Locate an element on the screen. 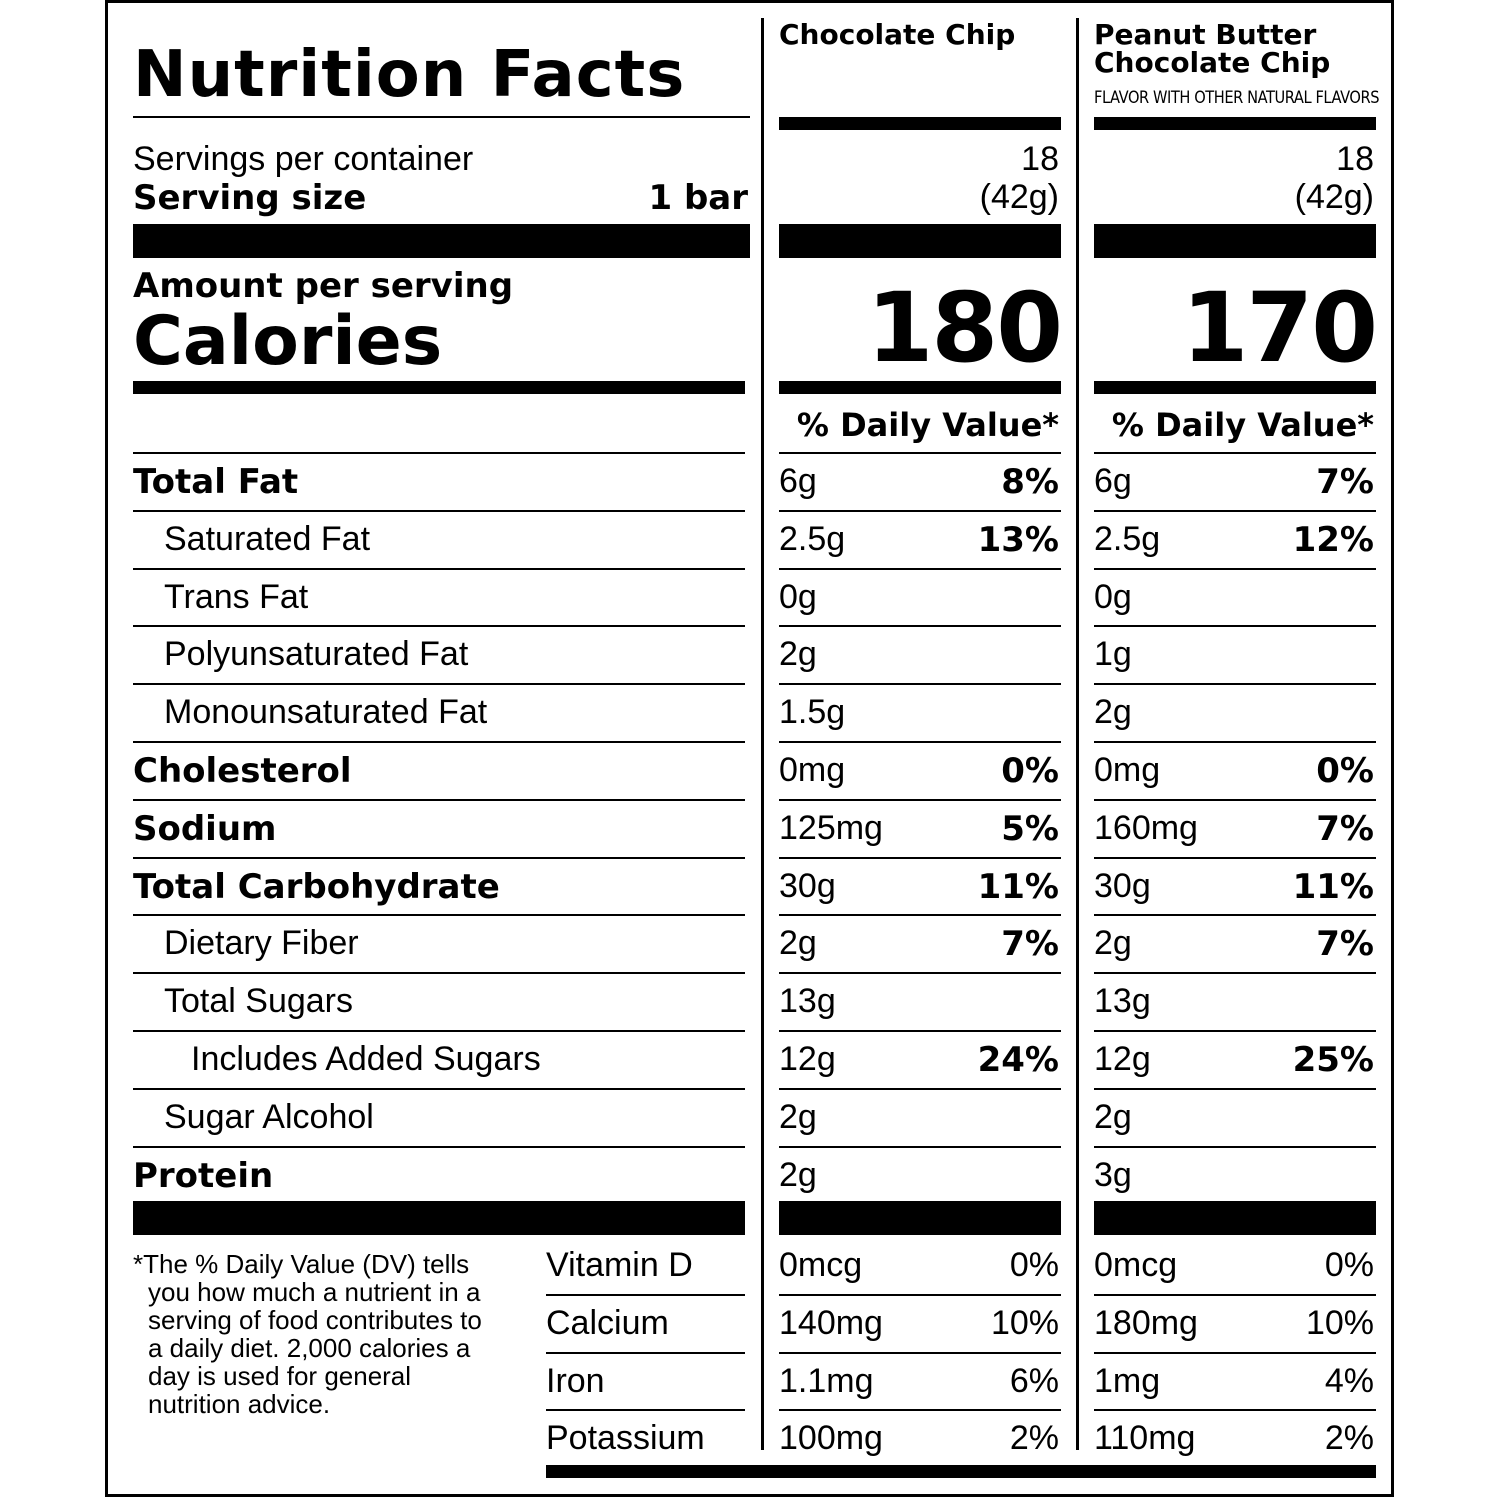  servings-label: Servings per container is located at coordinates (303, 159).